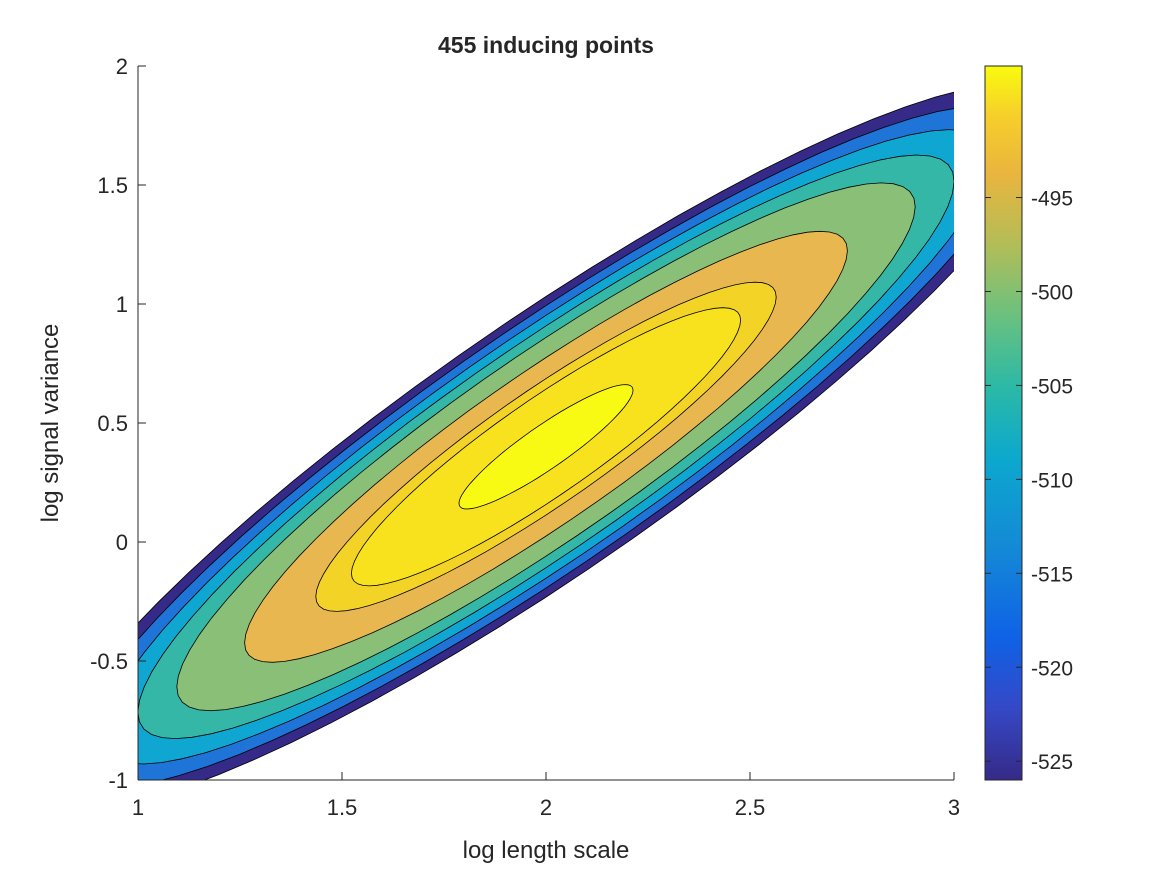 This screenshot has height=875, width=1167. Describe the element at coordinates (112, 423) in the screenshot. I see `y-tick-label: 0.5` at that location.